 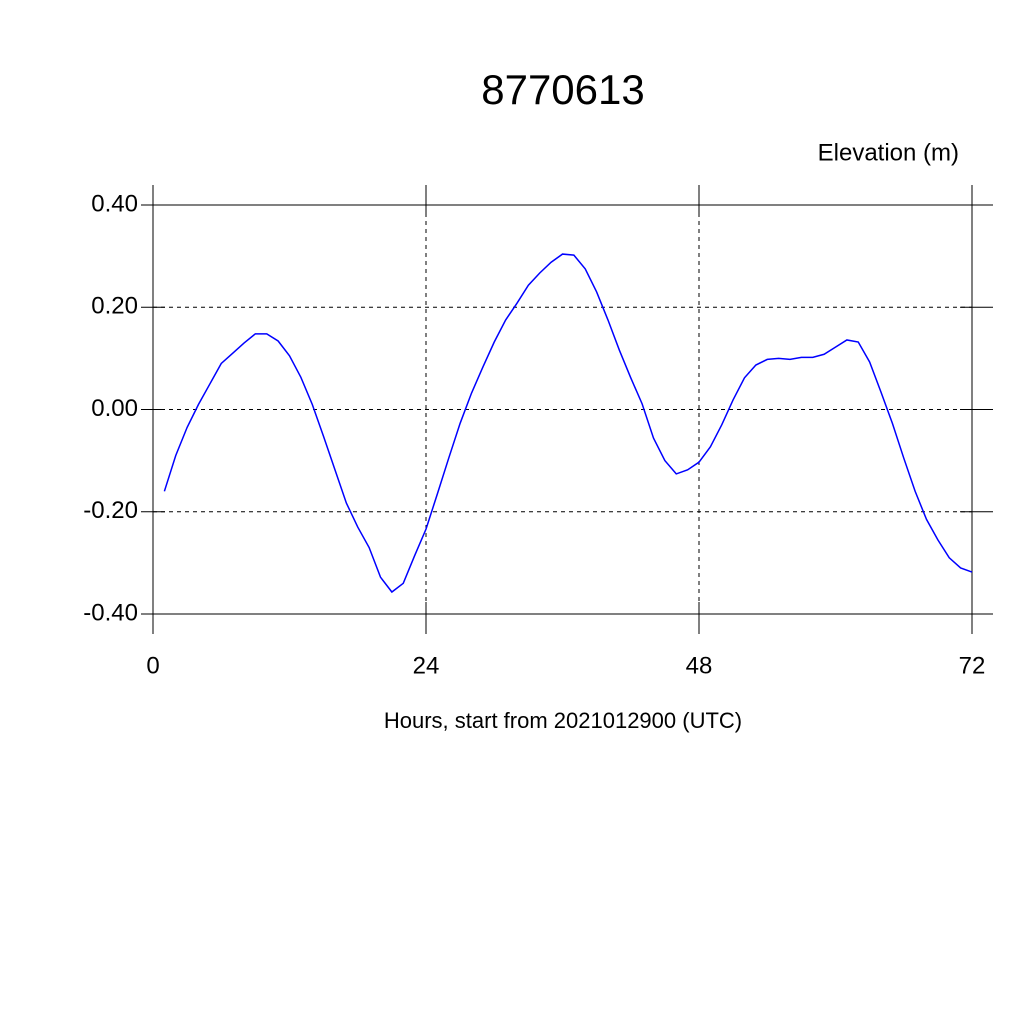 I want to click on y-tick-label: 0.20, so click(x=114, y=306).